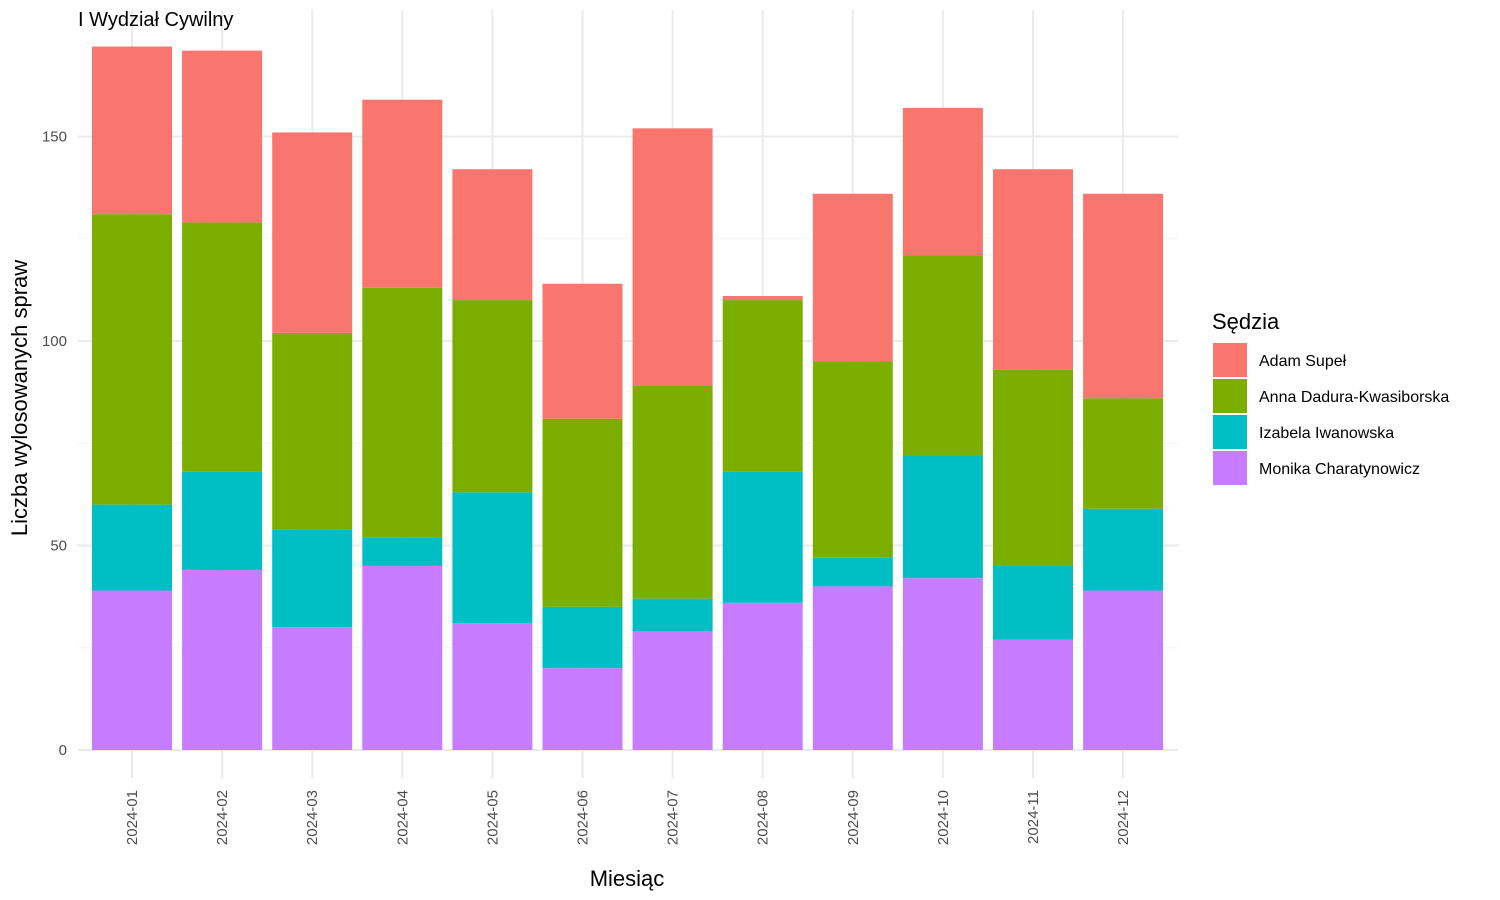 The image size is (1500, 900). What do you see at coordinates (1339, 469) in the screenshot?
I see `legend-label: Monika Charatynowicz` at bounding box center [1339, 469].